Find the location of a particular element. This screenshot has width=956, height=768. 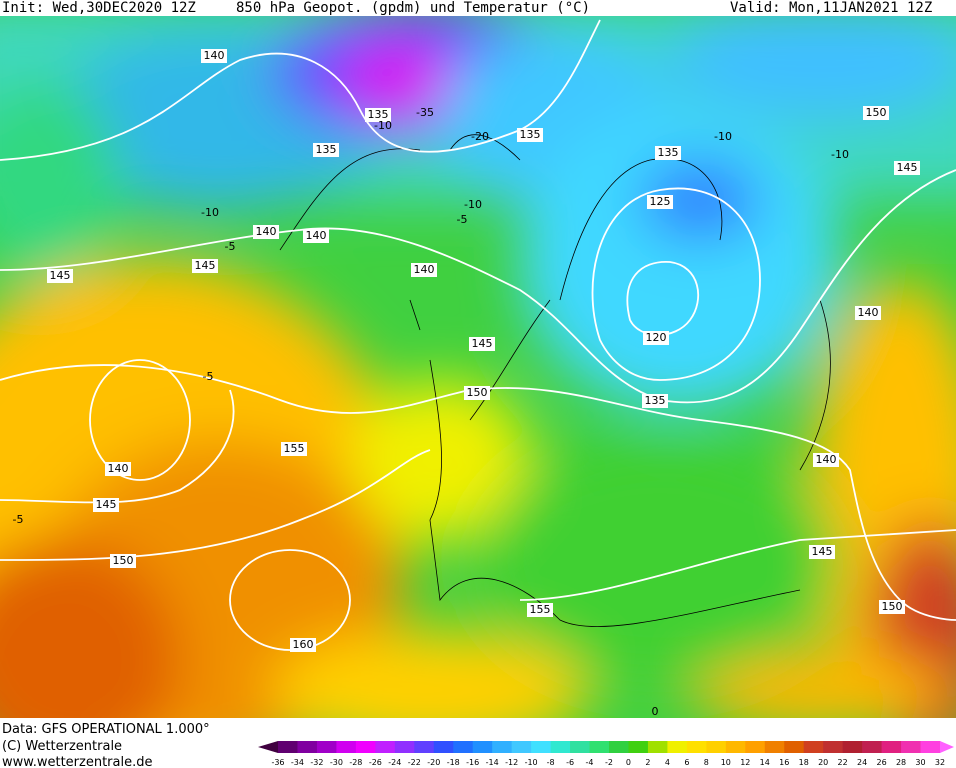

init-time: Init: Wed,30DEC2020 12Z is located at coordinates (99, 8).